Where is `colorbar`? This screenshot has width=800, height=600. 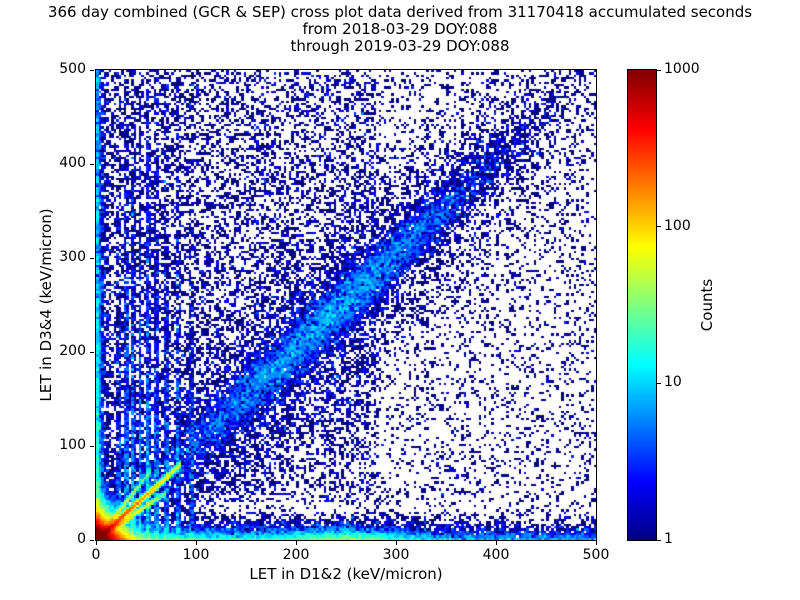 colorbar is located at coordinates (642, 305).